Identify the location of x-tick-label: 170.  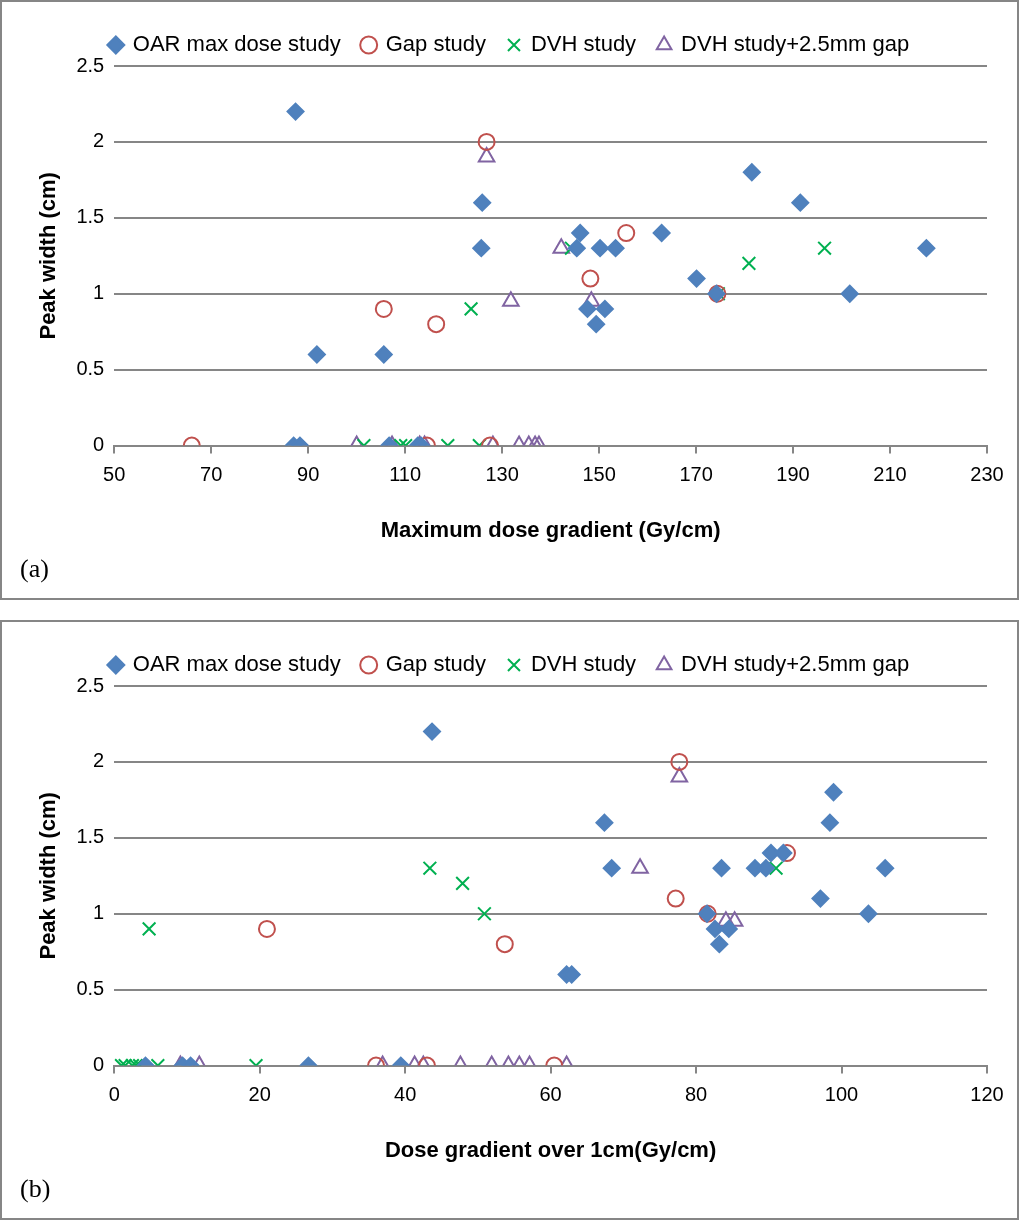
(696, 474).